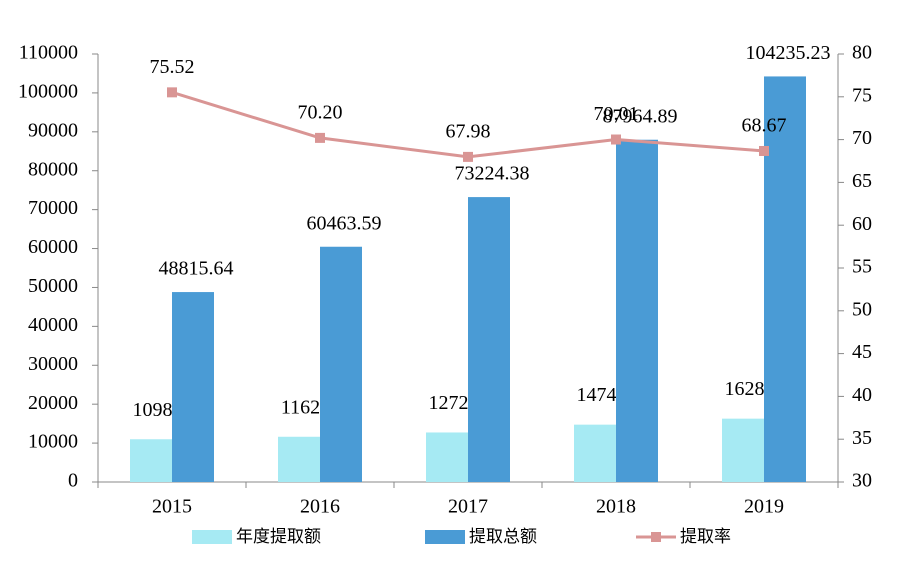  I want to click on y-tick-label: 40000, so click(53, 325).